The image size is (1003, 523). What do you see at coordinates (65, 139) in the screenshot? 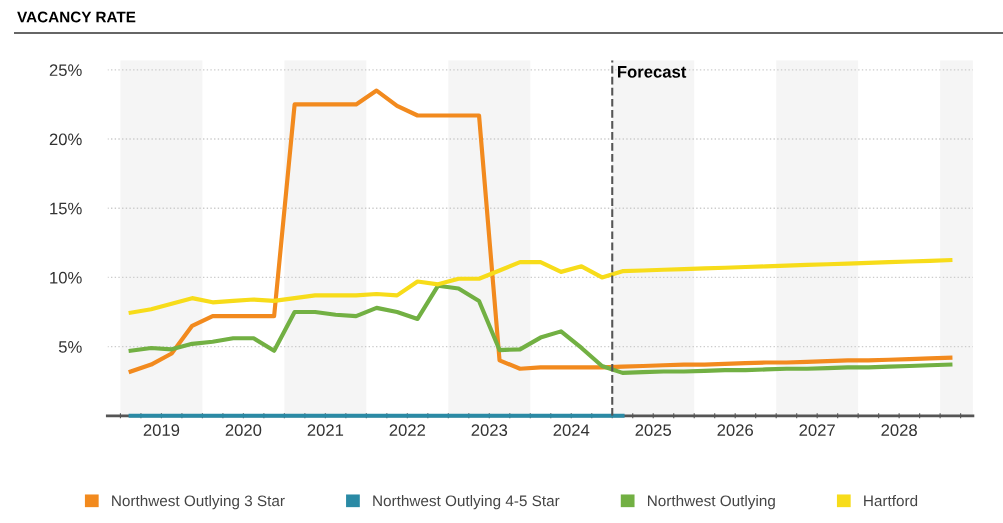
I see `y-tick-label: 20%` at bounding box center [65, 139].